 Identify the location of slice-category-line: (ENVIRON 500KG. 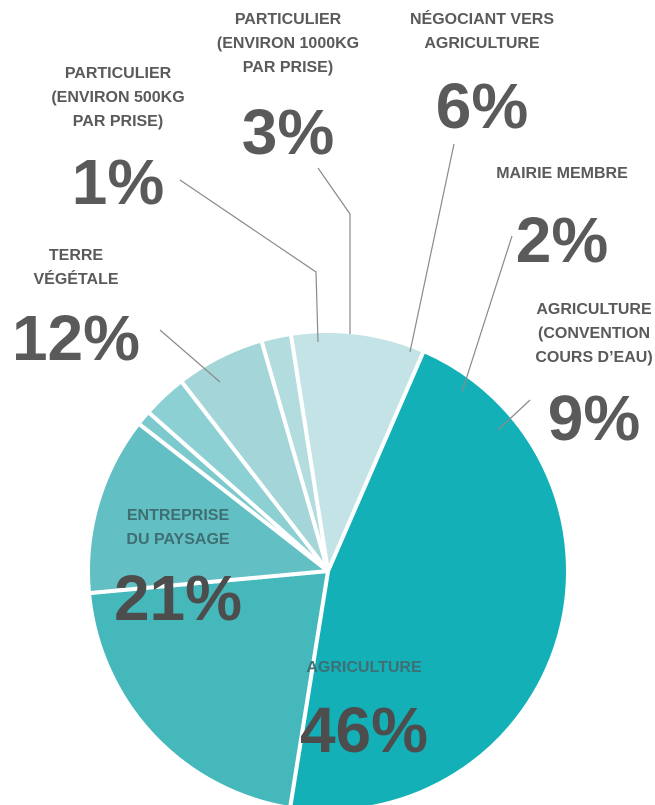
(117, 97).